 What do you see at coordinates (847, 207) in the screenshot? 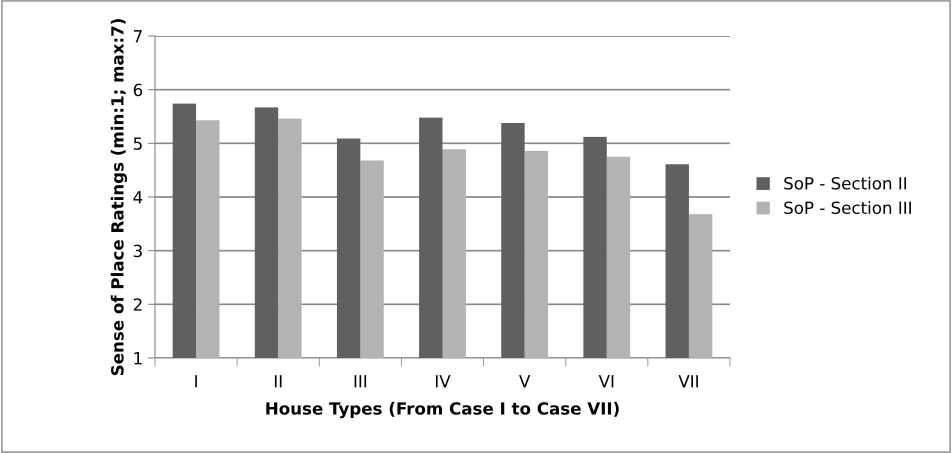
I see `legend-label: SoP - Section III` at bounding box center [847, 207].